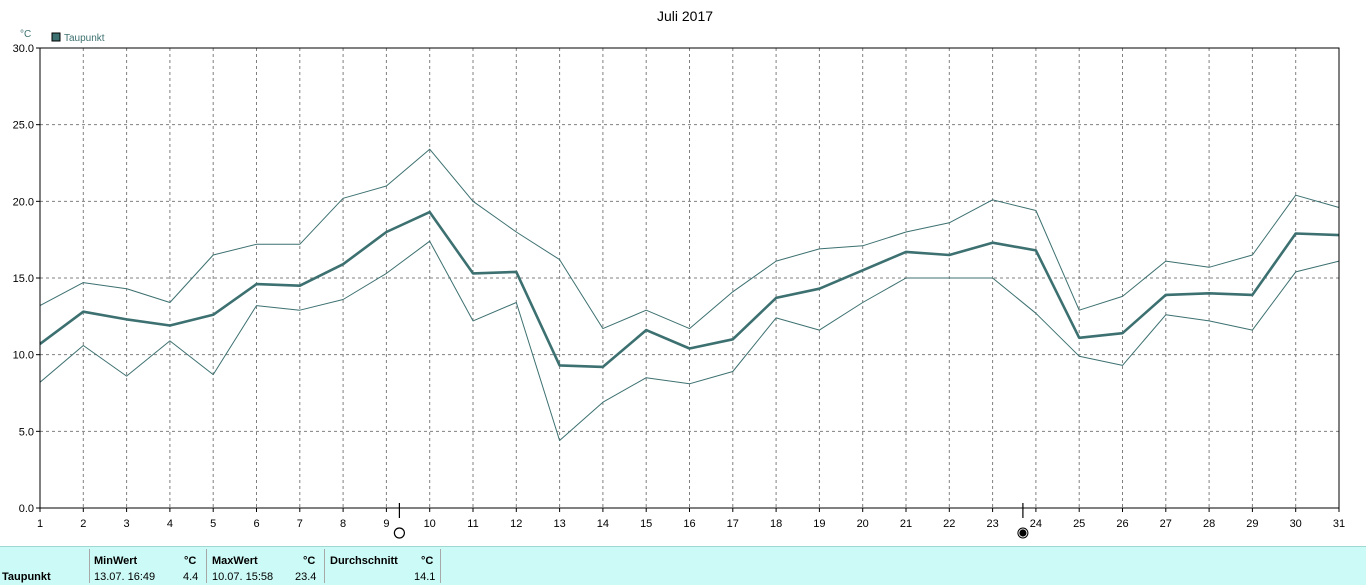  What do you see at coordinates (472, 524) in the screenshot?
I see `x-tick-label: 11` at bounding box center [472, 524].